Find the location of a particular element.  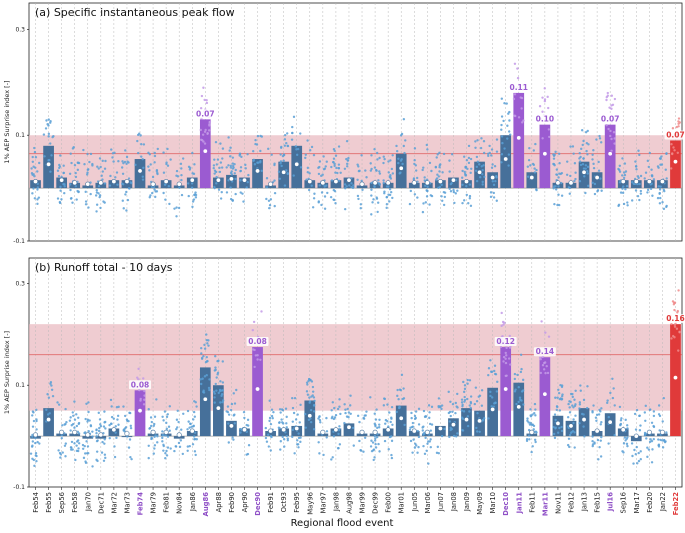

bar-a-jan98 is located at coordinates (336, 184).